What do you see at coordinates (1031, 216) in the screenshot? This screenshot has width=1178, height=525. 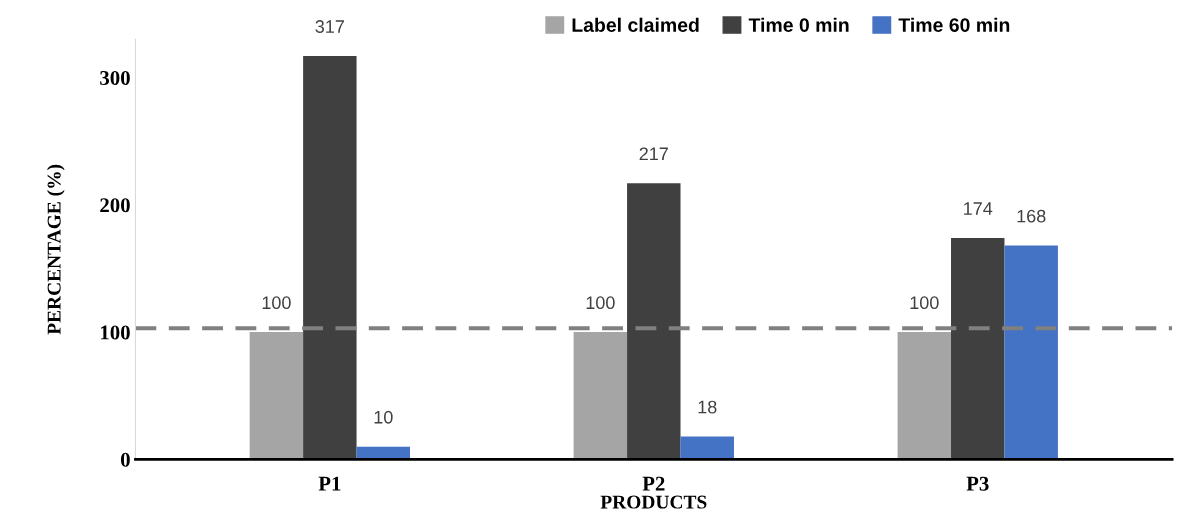 I see `data-label: 168` at bounding box center [1031, 216].